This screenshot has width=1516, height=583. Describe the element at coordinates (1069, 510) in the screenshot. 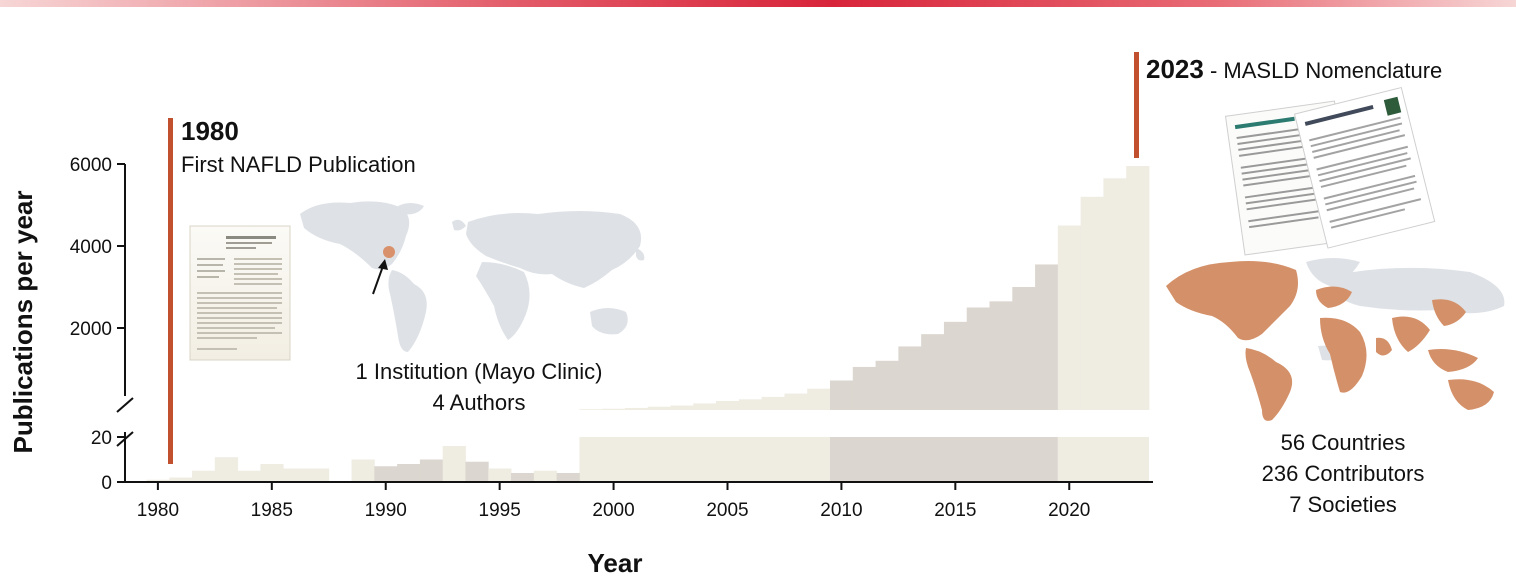

I see `x-tick-label-2020: 2020` at that location.